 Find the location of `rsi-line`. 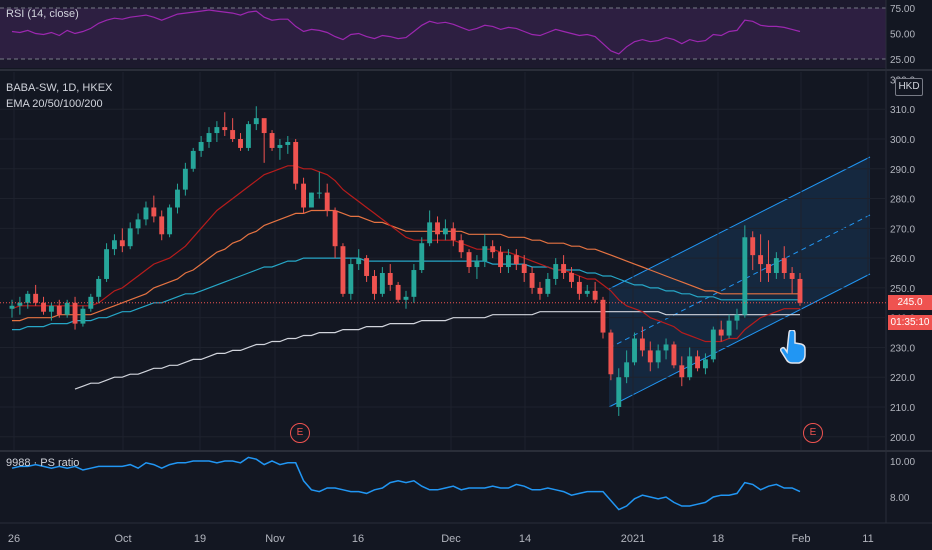

rsi-line is located at coordinates (406, 32).